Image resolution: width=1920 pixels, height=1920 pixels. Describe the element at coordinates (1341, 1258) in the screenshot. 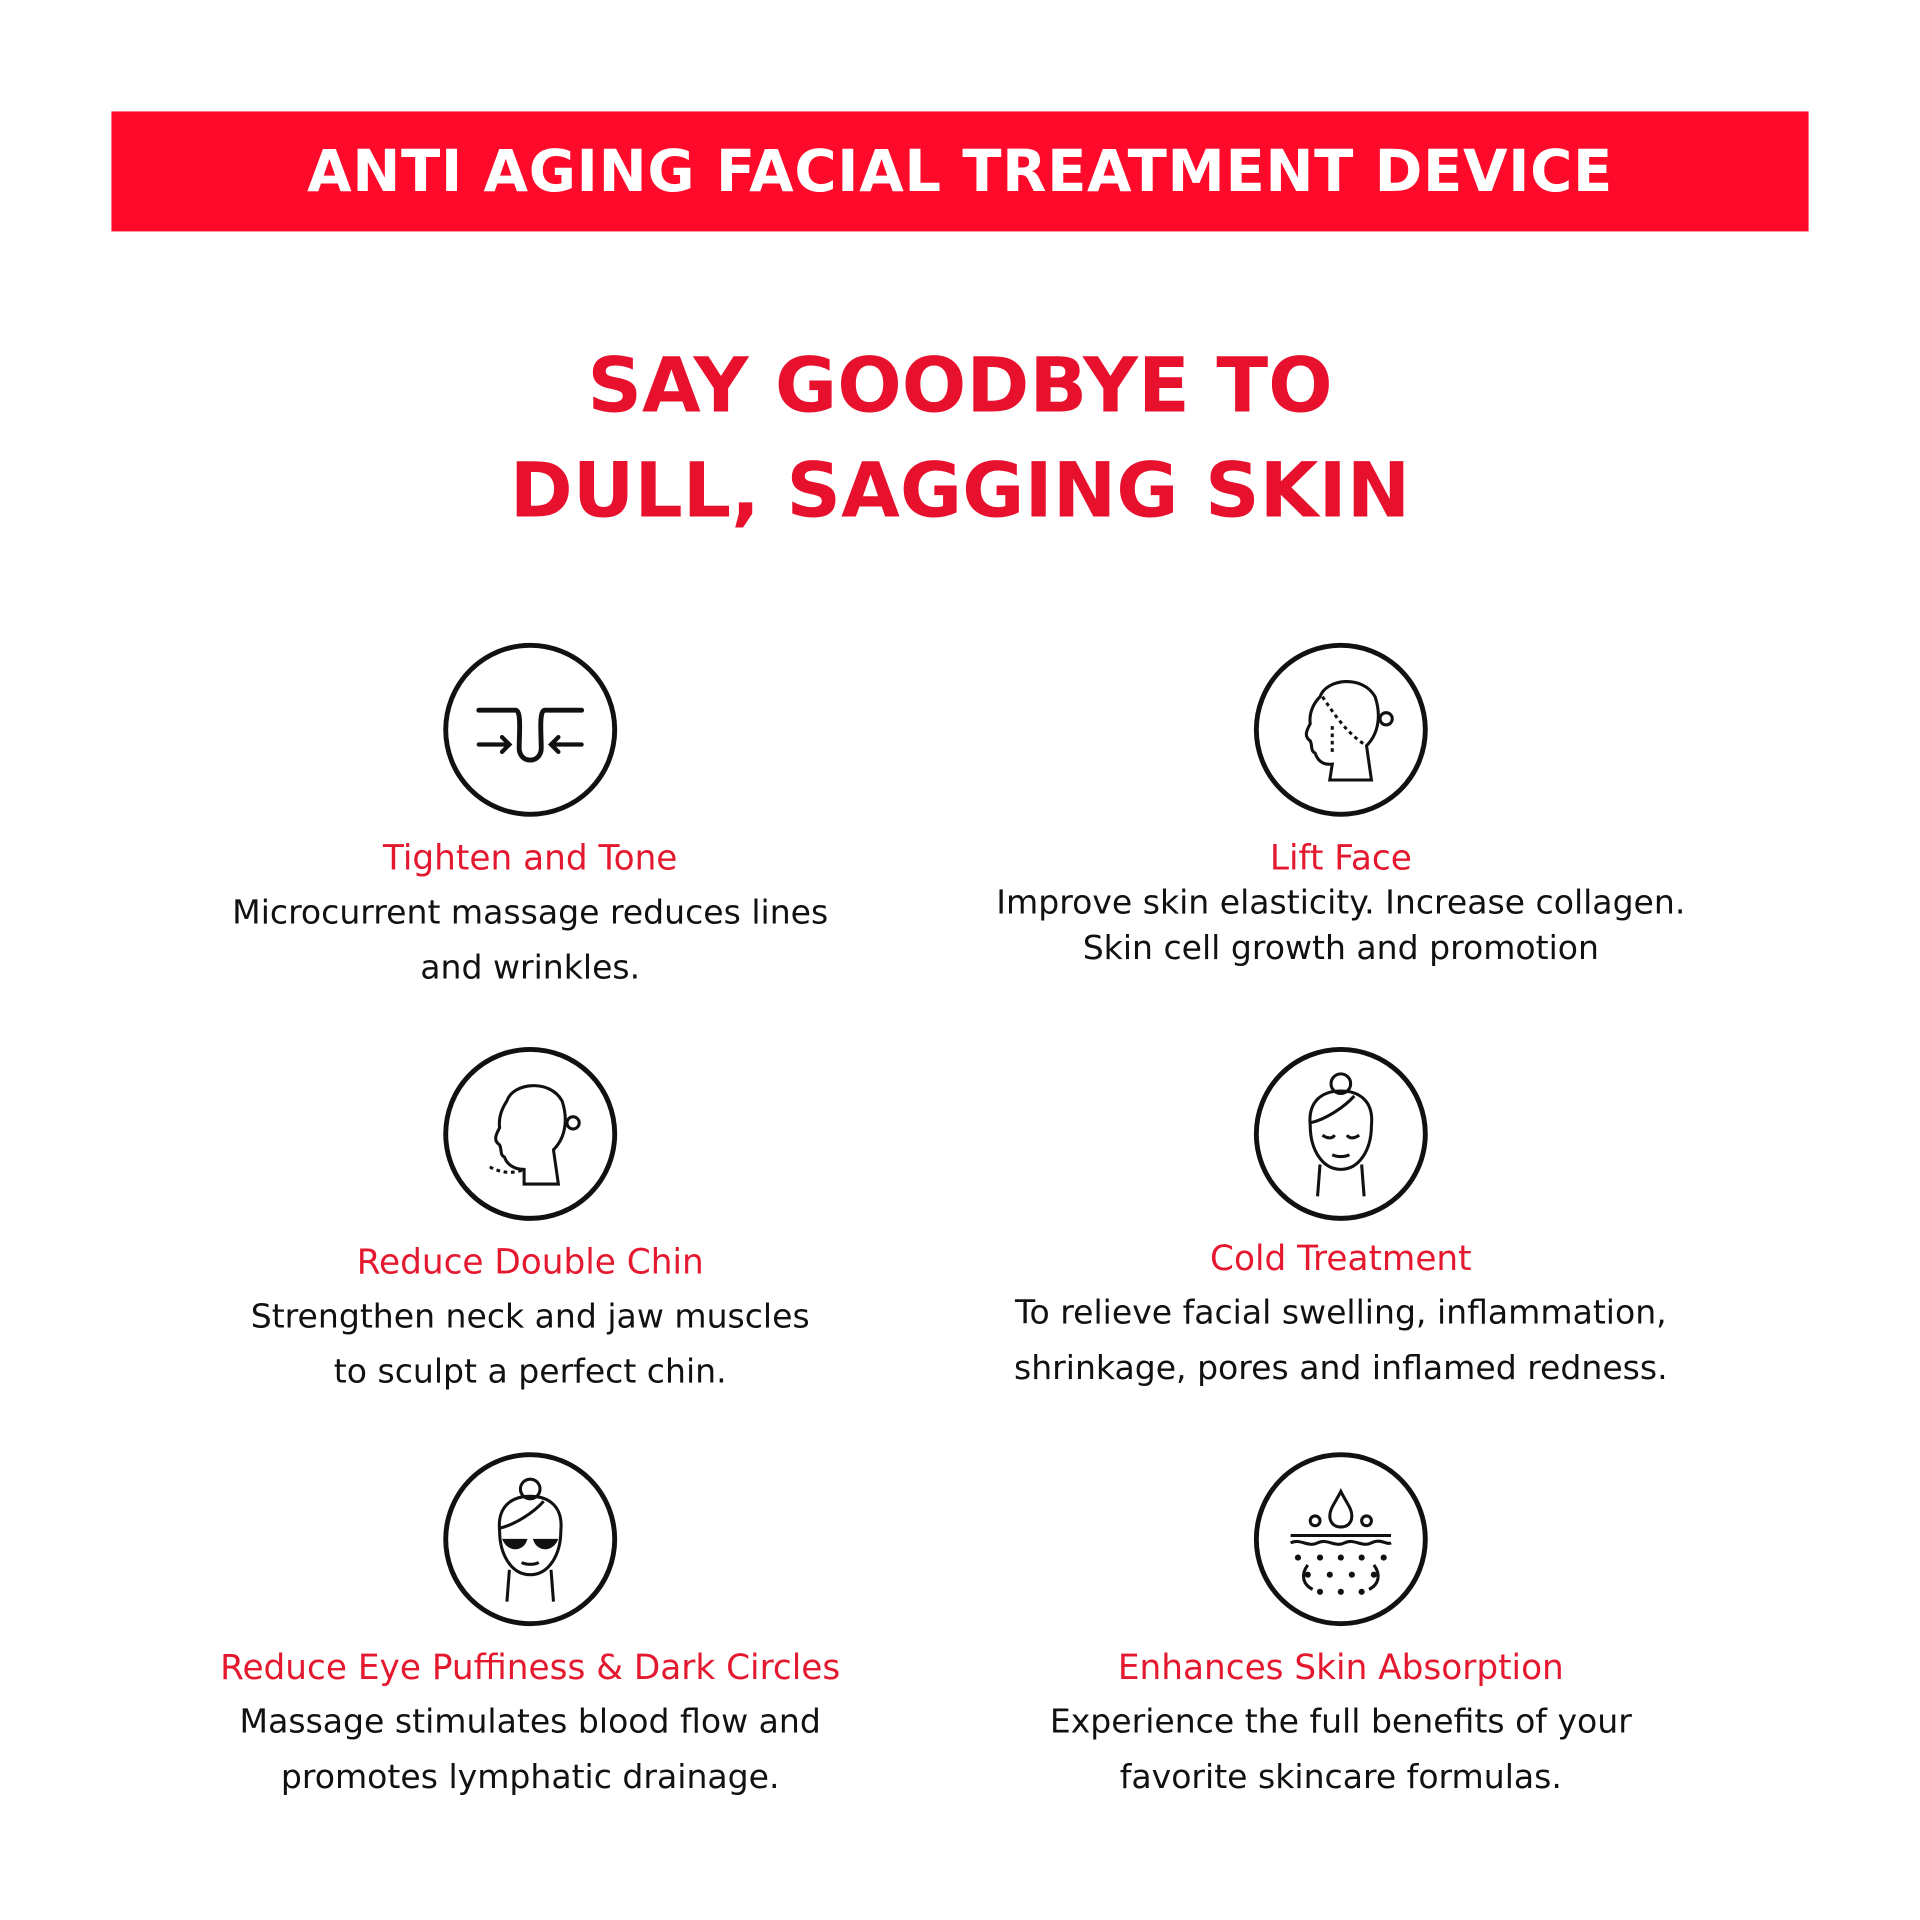

I see `feature-title: Cold Treatment` at that location.